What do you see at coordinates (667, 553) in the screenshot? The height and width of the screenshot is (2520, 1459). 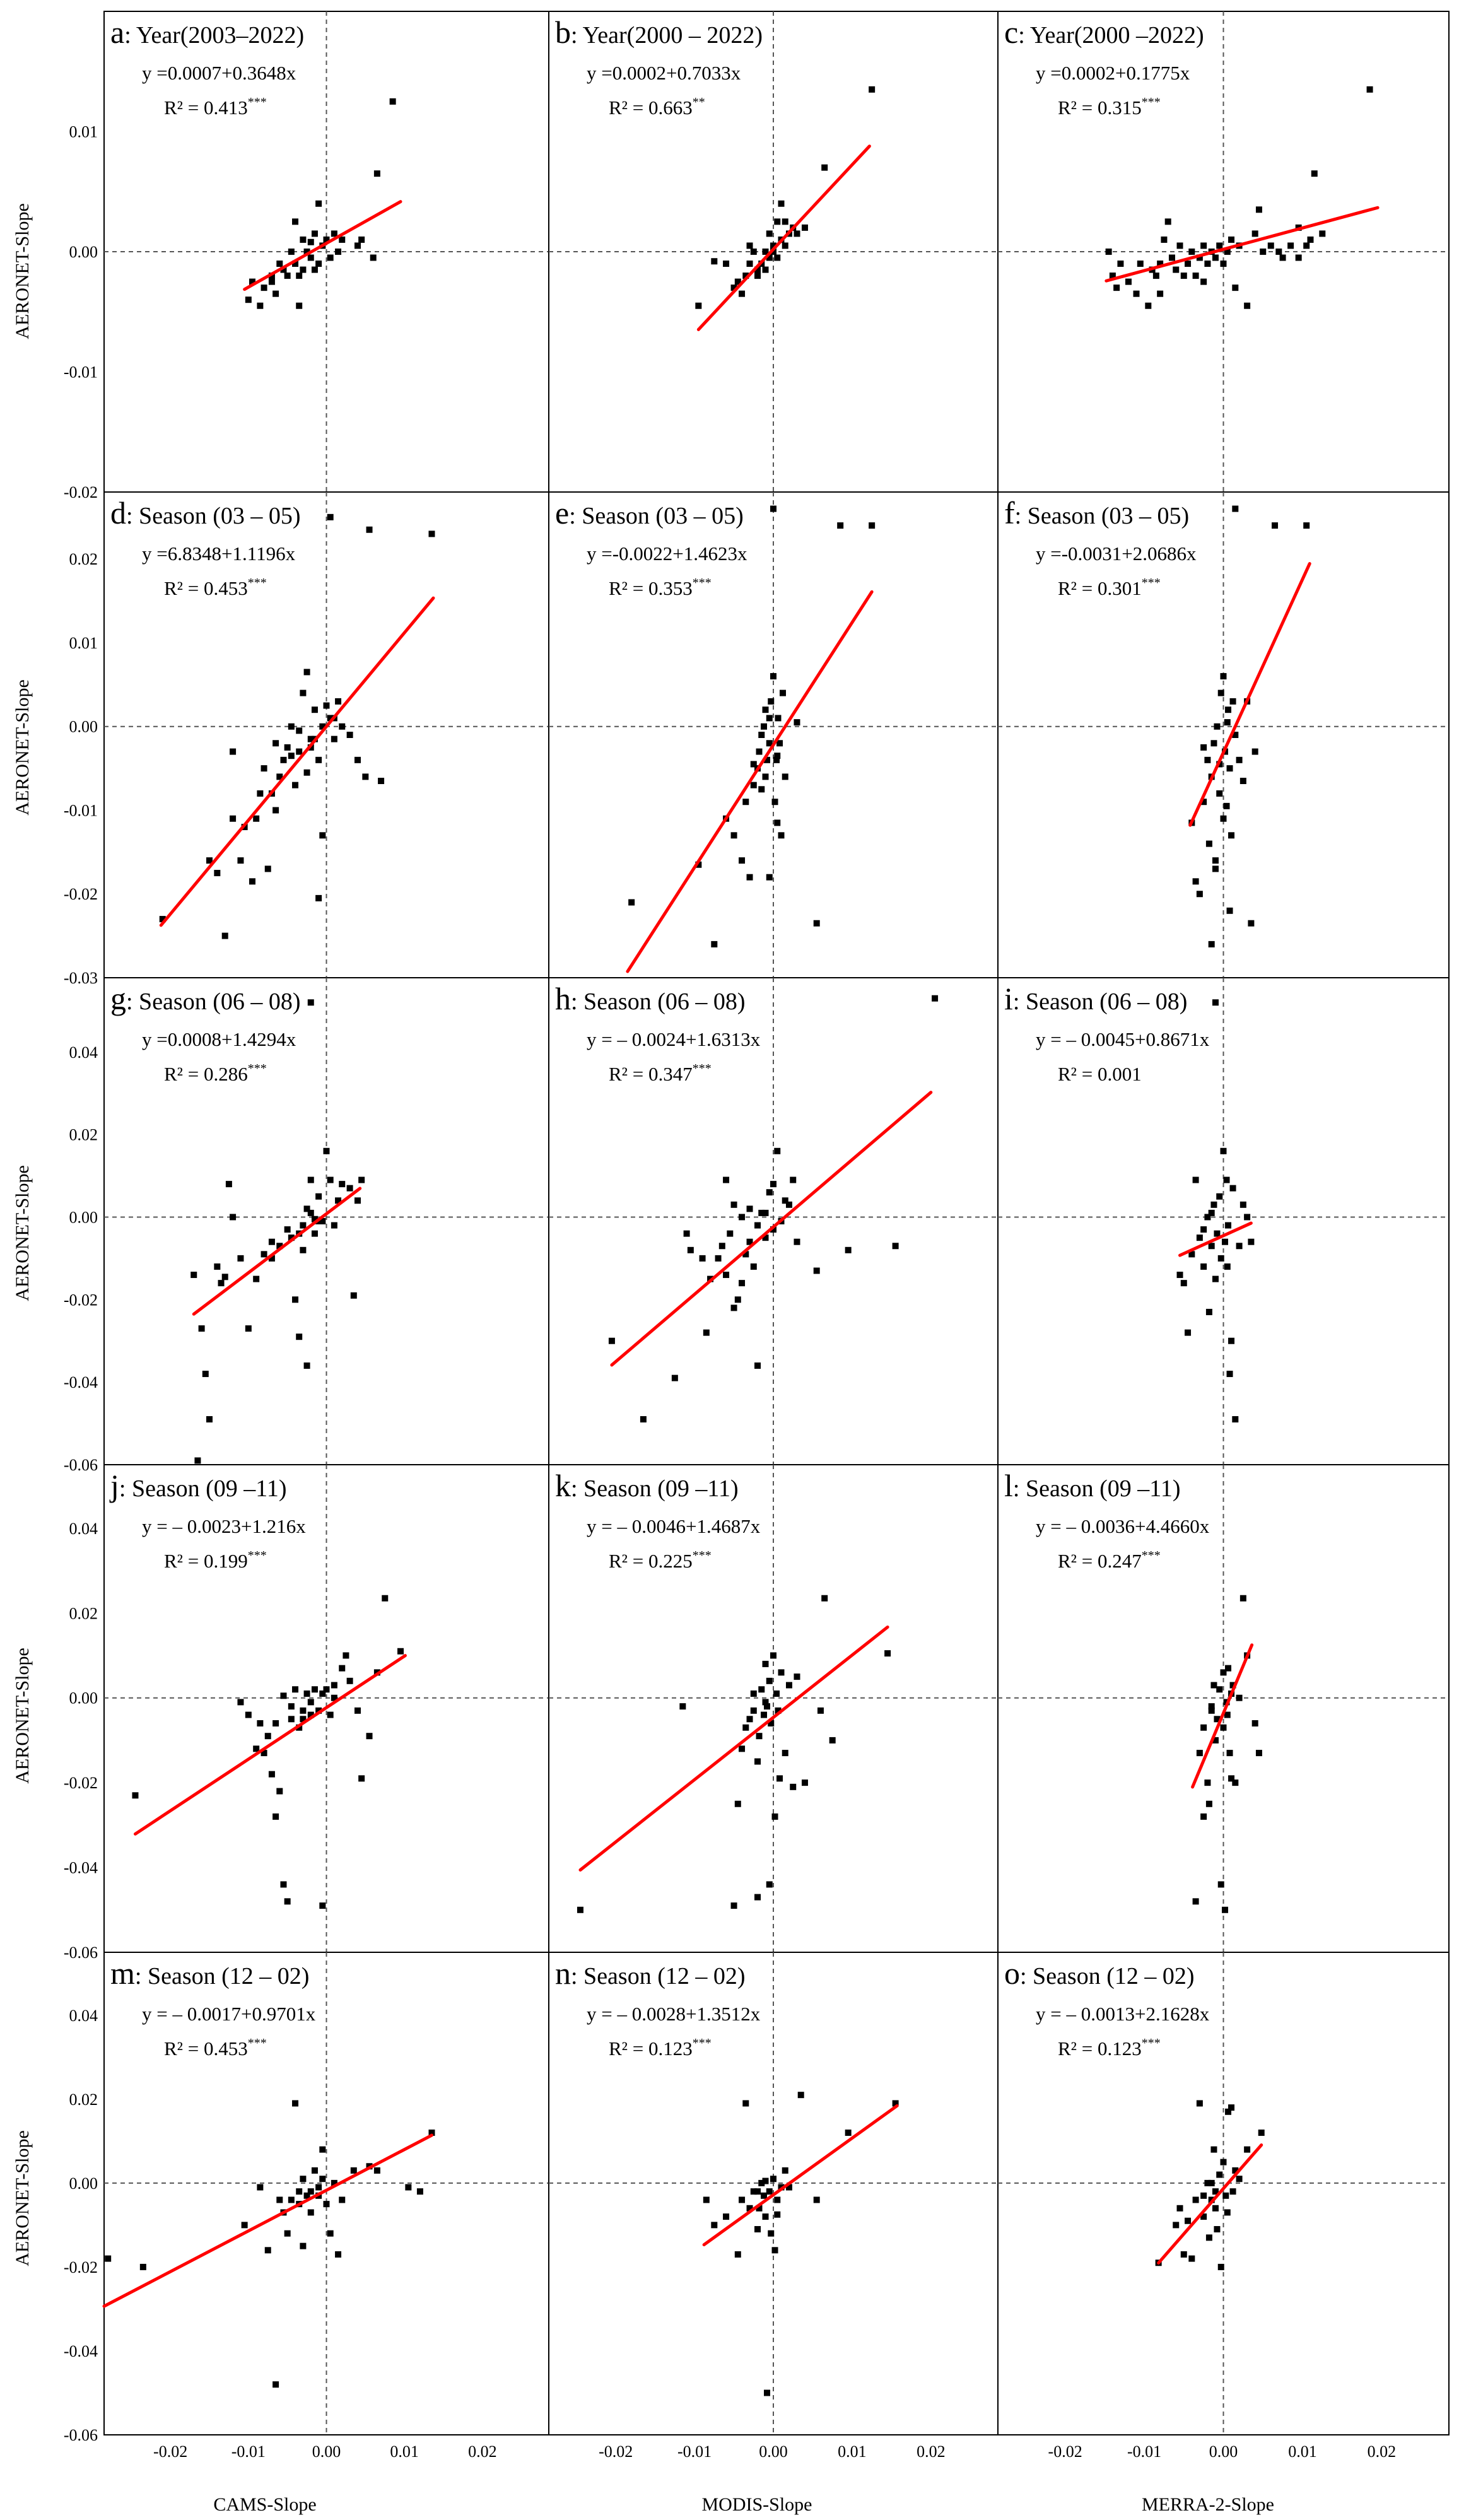 I see `panel-e-equation: y =-0.0022+1.4623x` at bounding box center [667, 553].